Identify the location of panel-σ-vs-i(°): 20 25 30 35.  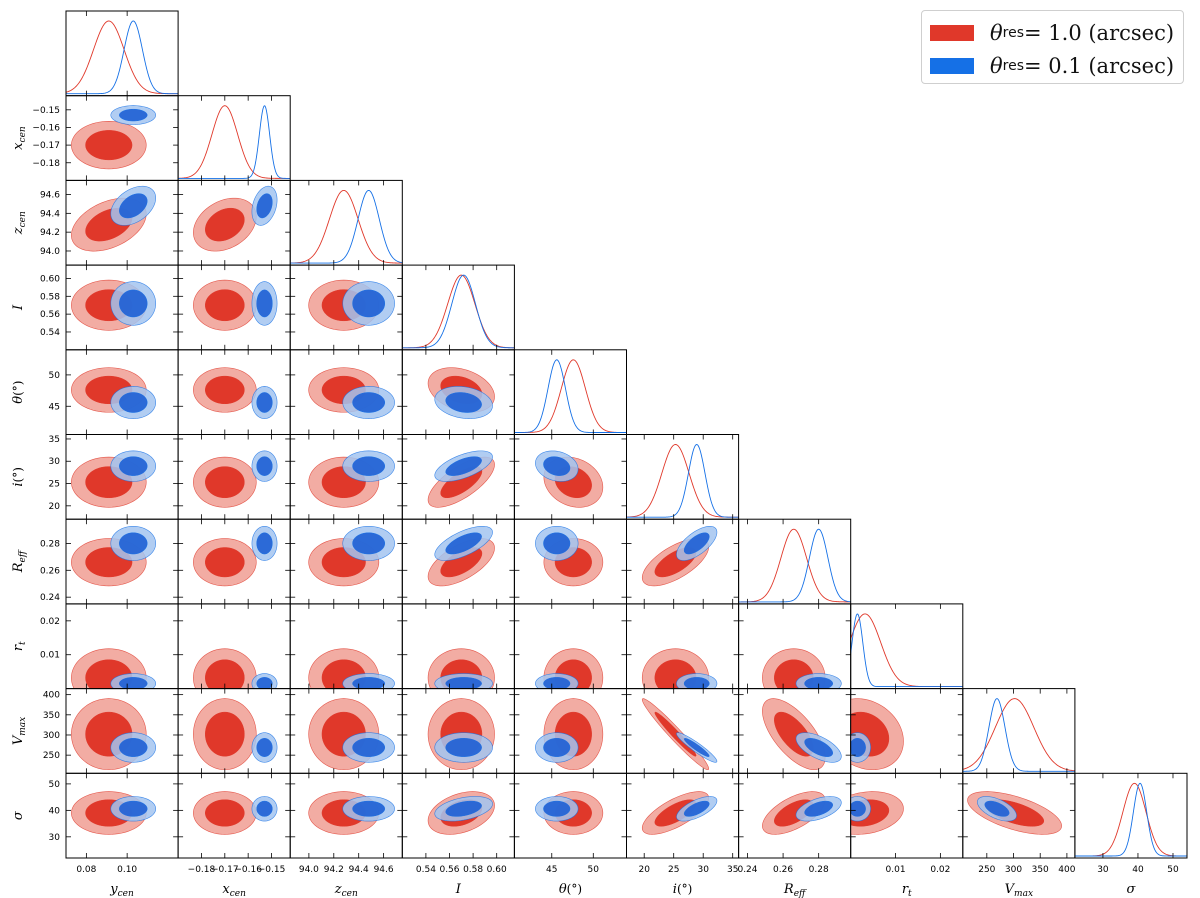
(683, 823).